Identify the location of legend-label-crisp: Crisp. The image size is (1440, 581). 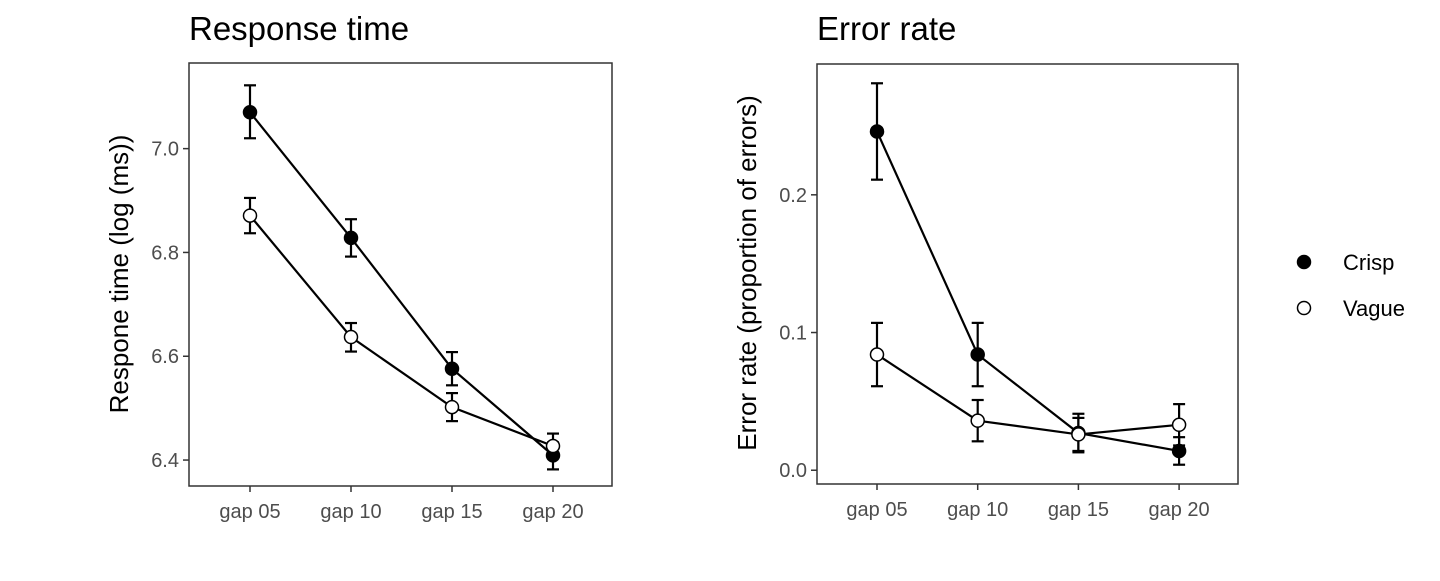
(1368, 262).